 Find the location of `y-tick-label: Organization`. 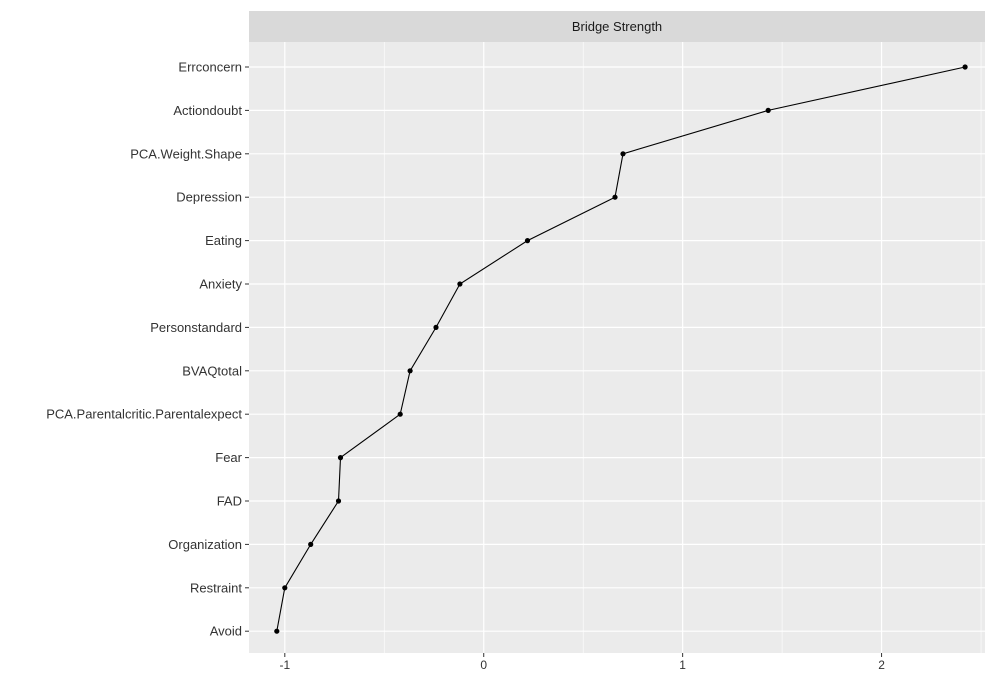

y-tick-label: Organization is located at coordinates (205, 544).